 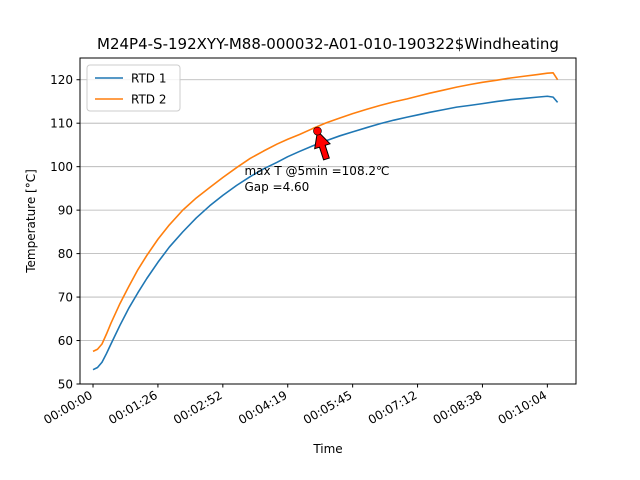 What do you see at coordinates (133, 407) in the screenshot?
I see `x-tick-label: 00:01:26` at bounding box center [133, 407].